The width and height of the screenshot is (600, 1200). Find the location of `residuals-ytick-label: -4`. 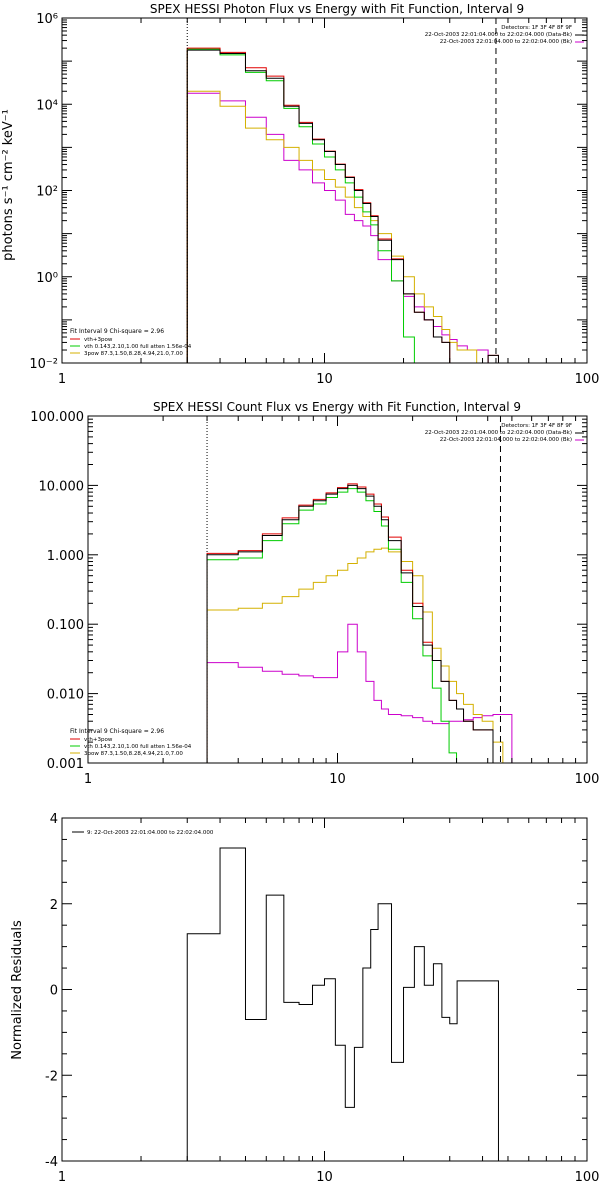

residuals-ytick-label: -4 is located at coordinates (51, 1162).